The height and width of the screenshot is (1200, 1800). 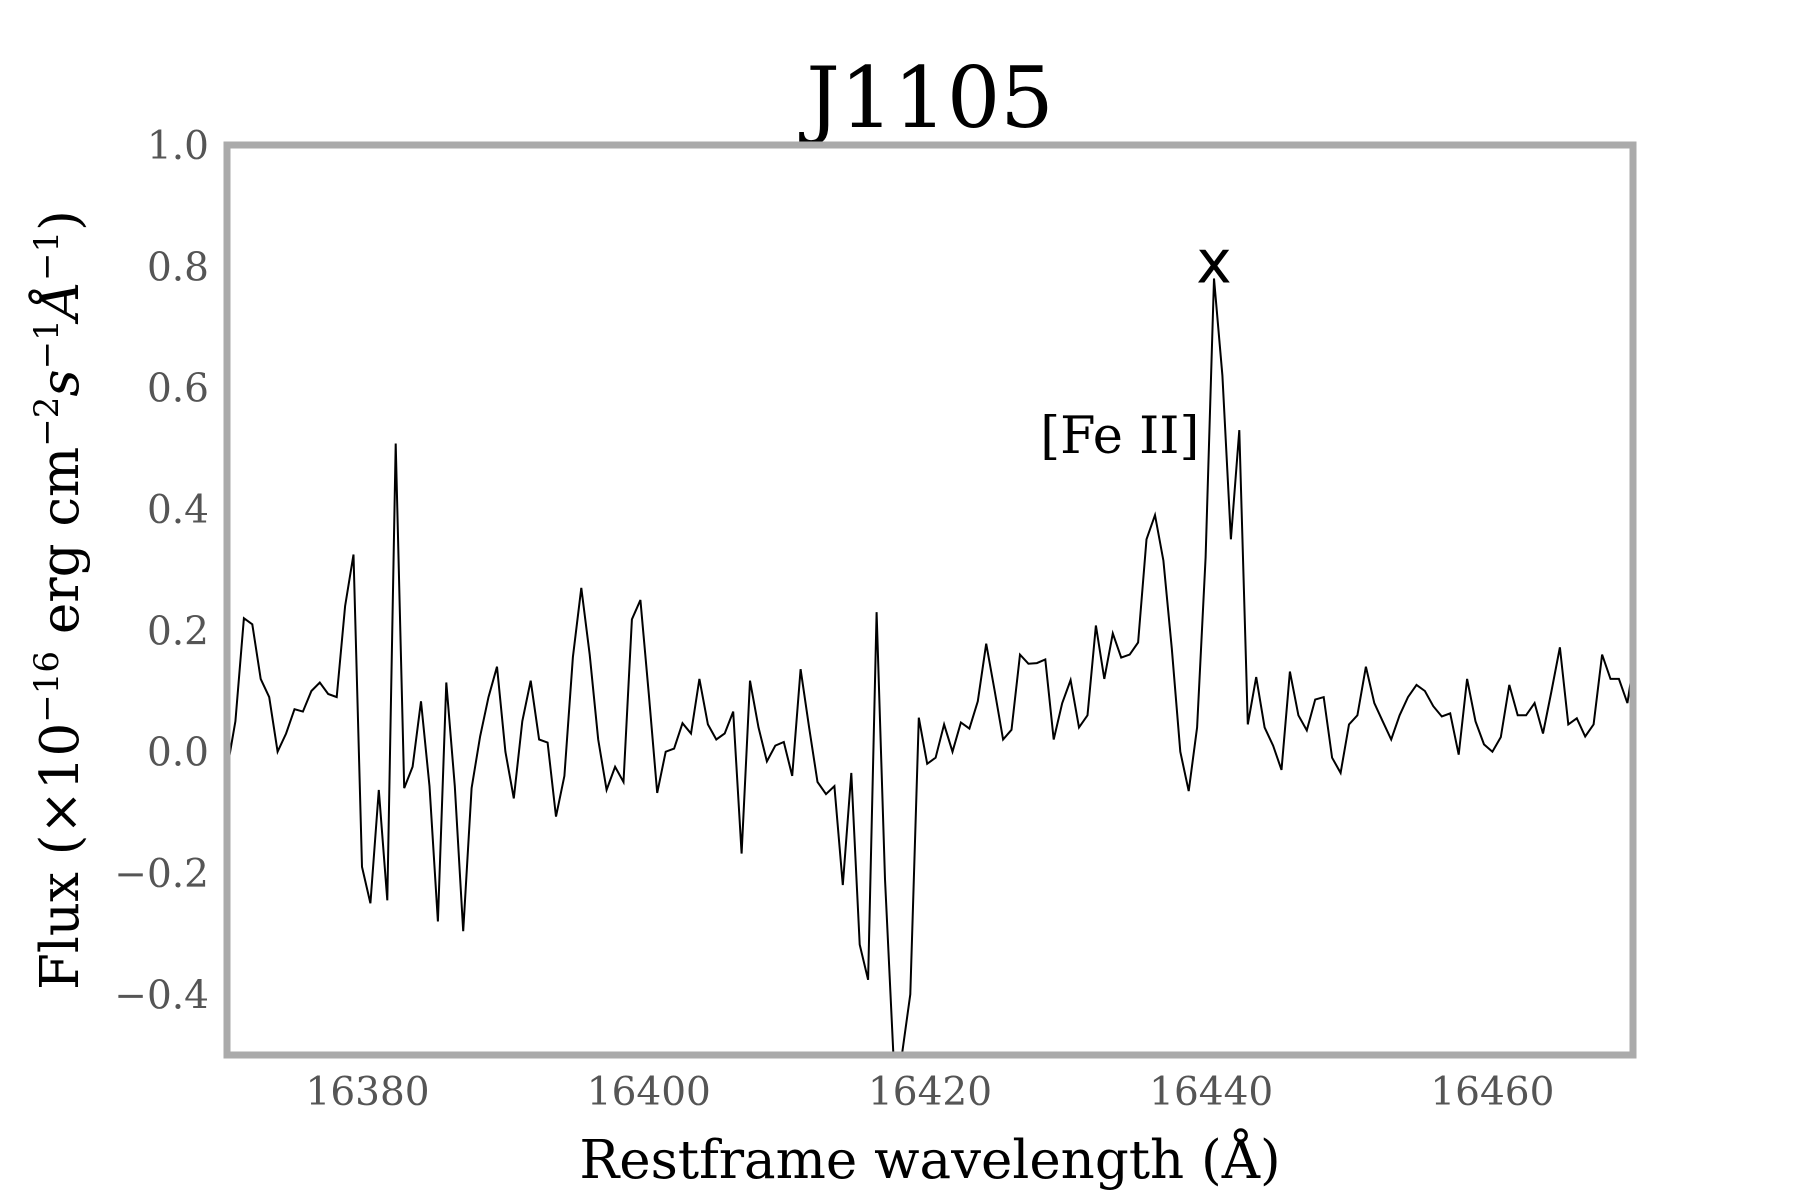 I want to click on x-tick-labels: 16380 16400 16420 16440 16460, so click(x=930, y=1092).